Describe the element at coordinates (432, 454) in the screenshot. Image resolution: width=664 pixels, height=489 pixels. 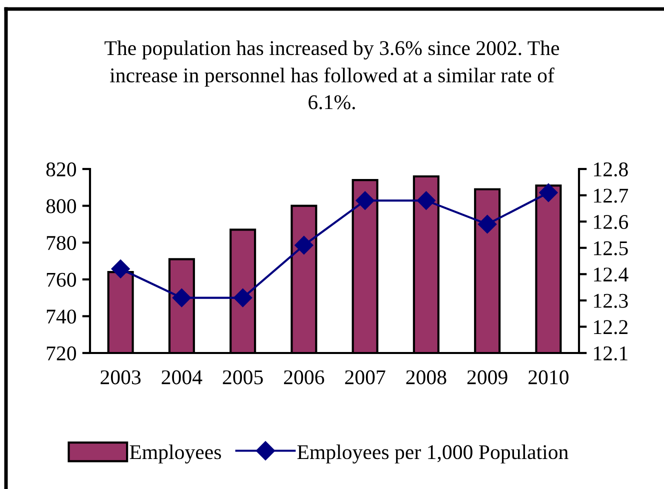
I see `legend-label: Employees per 1,000 Population` at that location.